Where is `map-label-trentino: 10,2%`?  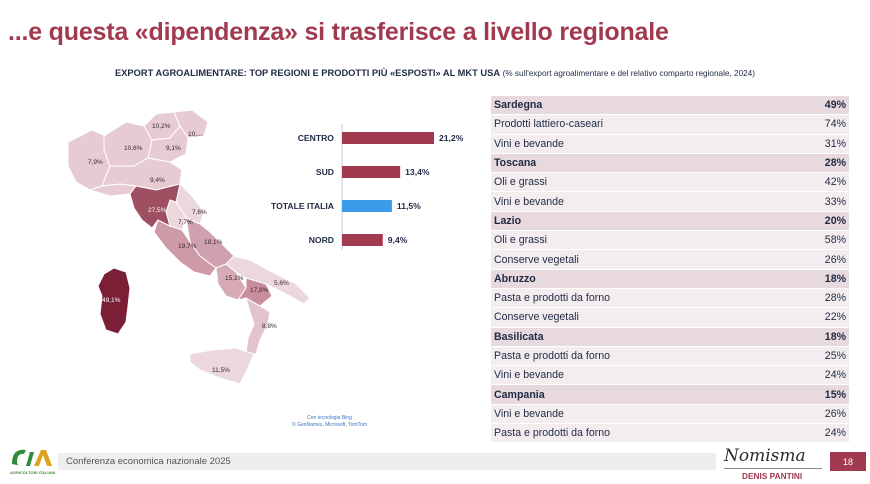
map-label-trentino: 10,2% is located at coordinates (161, 126).